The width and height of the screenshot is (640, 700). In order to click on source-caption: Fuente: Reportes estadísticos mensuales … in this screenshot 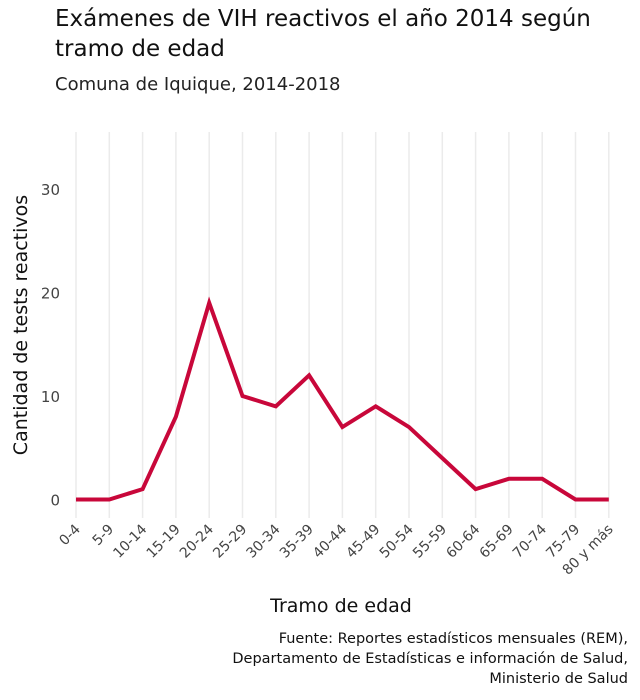, I will do `click(368, 659)`.